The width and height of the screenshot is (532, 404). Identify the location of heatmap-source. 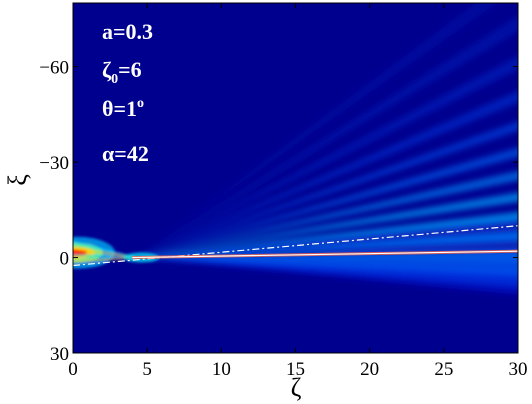
(116, 252).